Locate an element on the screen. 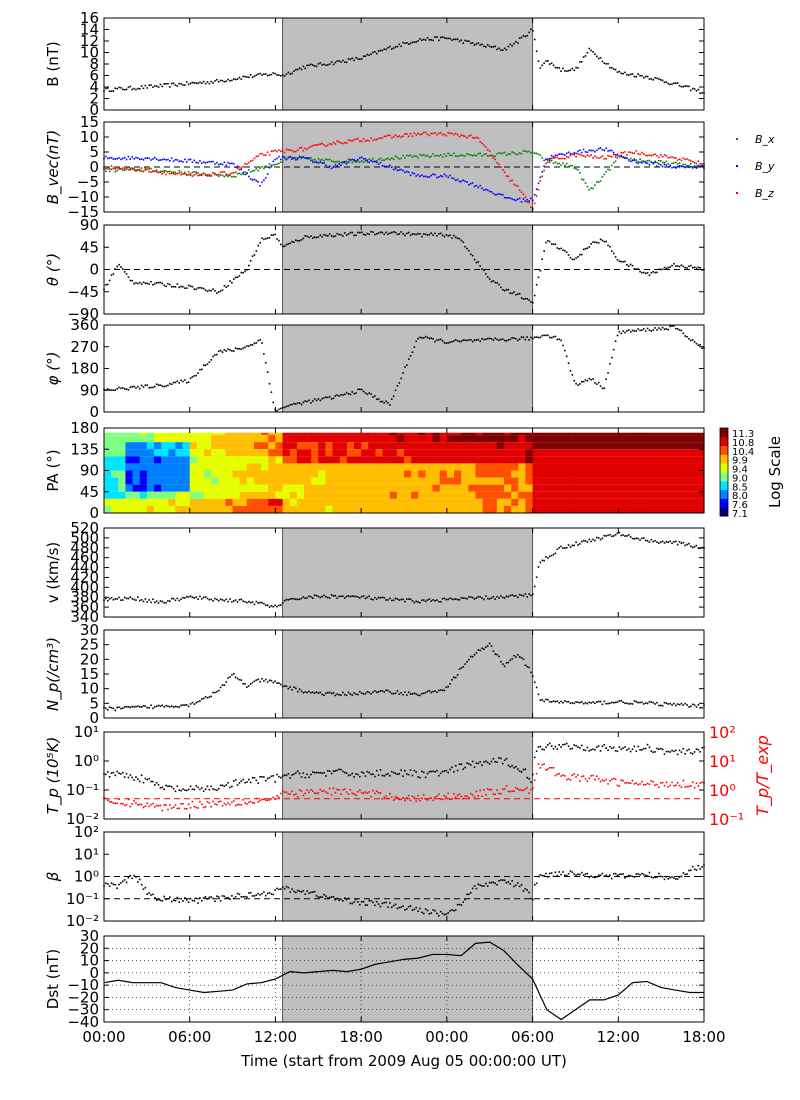 This screenshot has height=1100, width=800. y-axis-label: T_p (10⁵K) is located at coordinates (53, 776).